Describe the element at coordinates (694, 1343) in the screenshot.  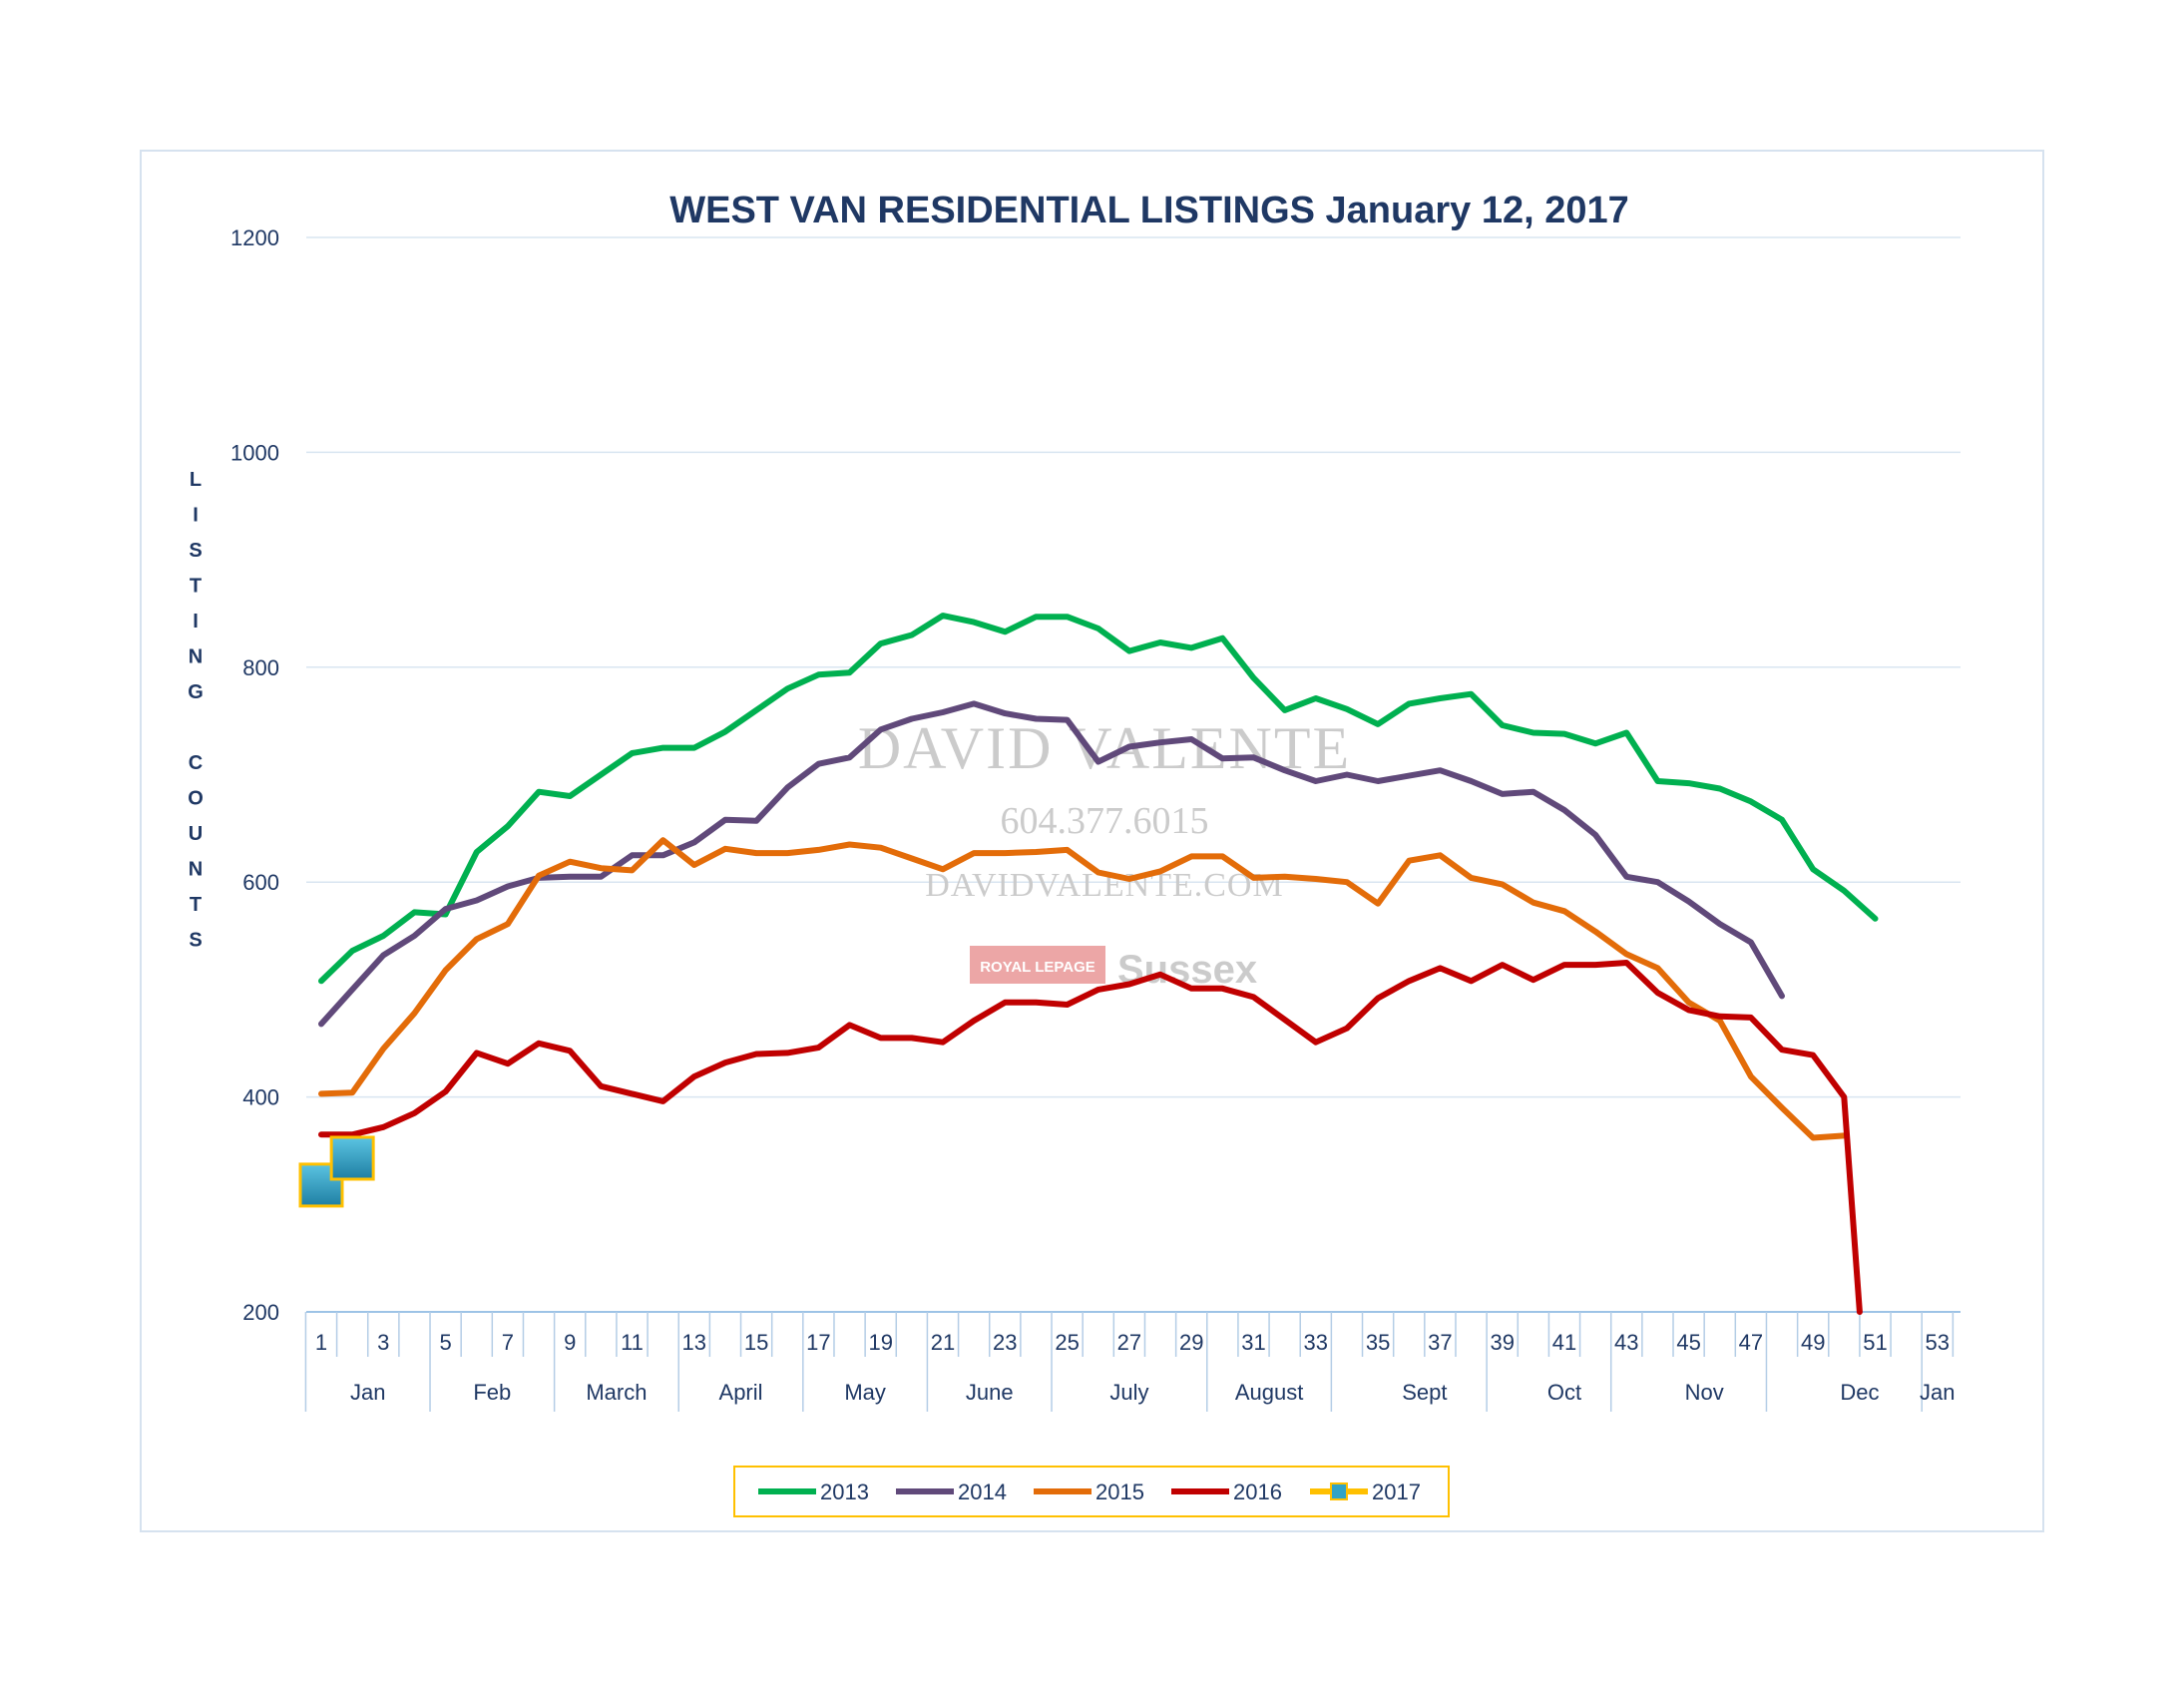
I see `x-tick-label: 13` at that location.